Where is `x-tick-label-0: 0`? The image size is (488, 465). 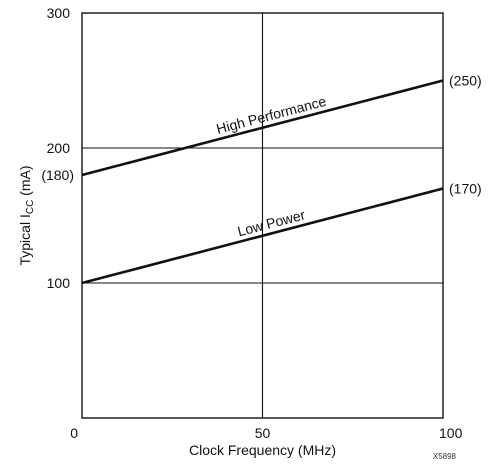 x-tick-label-0: 0 is located at coordinates (74, 433).